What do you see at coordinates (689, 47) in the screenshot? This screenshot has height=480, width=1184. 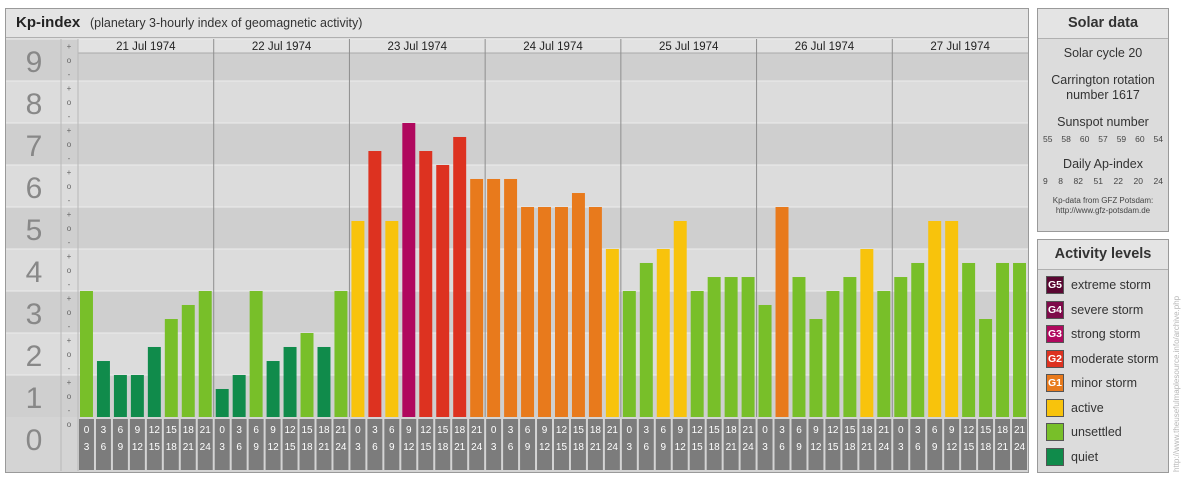 I see `day-header: 25 Jul 1974` at bounding box center [689, 47].